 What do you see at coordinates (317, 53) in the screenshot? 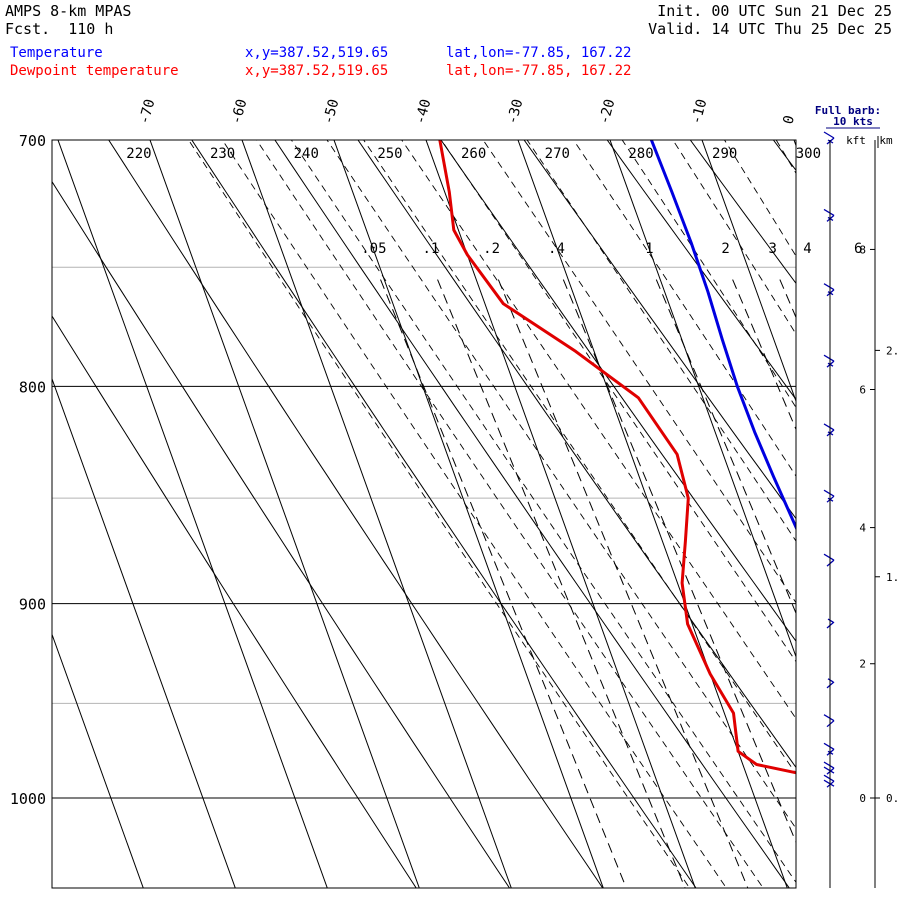
I see `temperature-legend-xy: x,y=387.52,519.65` at bounding box center [317, 53].